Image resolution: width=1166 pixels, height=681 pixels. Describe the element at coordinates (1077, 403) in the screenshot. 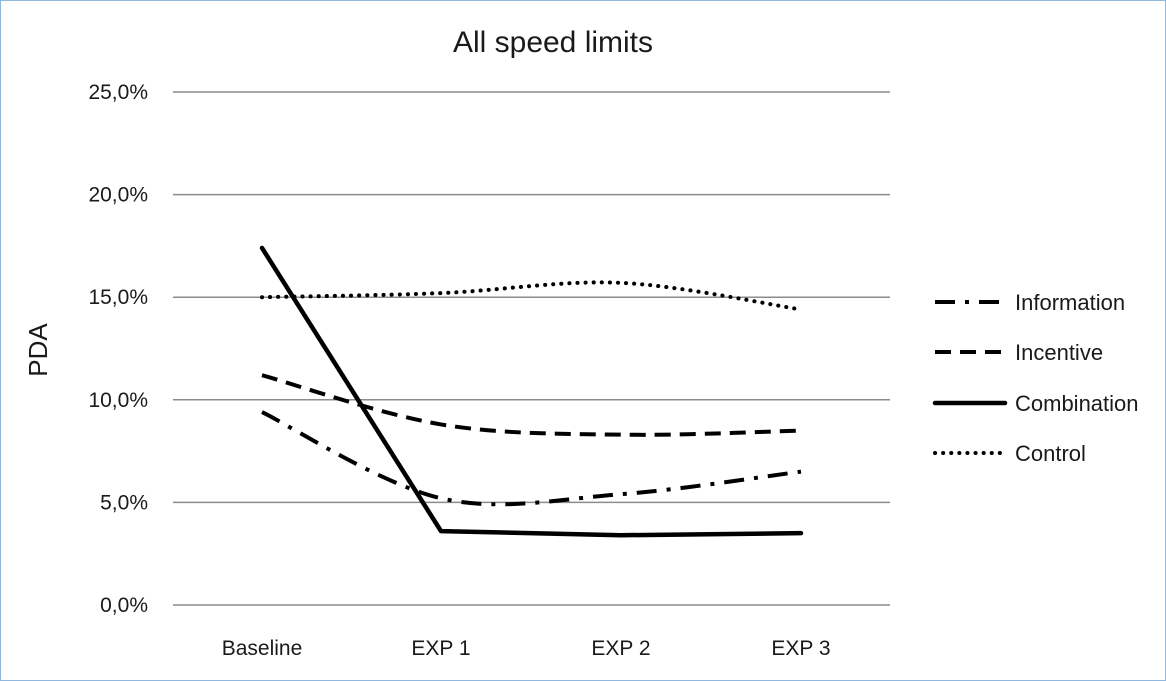

I see `legend-label-combination: Combination` at that location.